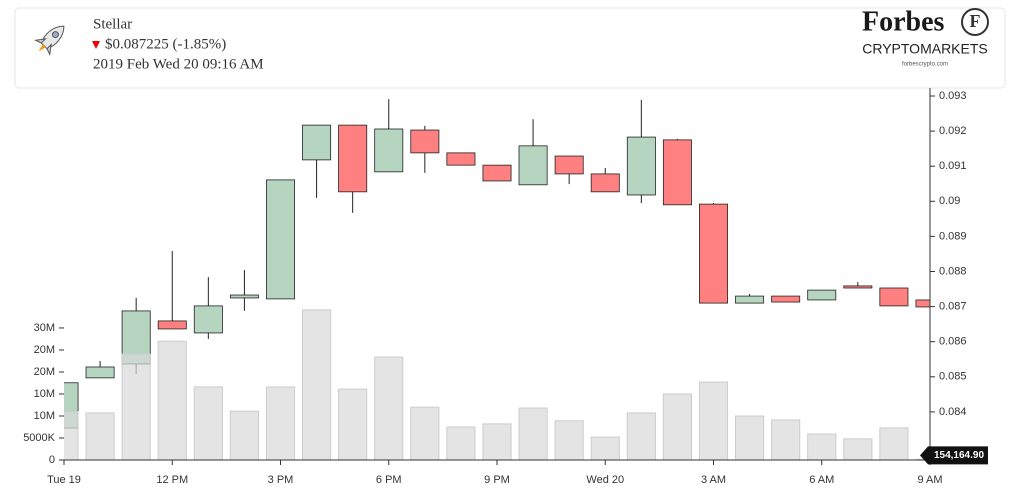  I want to click on brand-badge, so click(975, 22).